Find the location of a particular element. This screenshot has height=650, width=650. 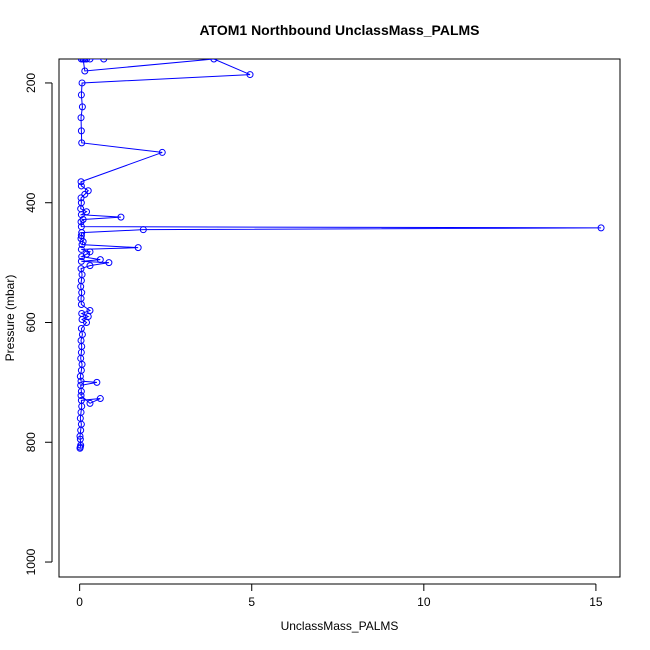

x-tick-label: 15 is located at coordinates (596, 602).